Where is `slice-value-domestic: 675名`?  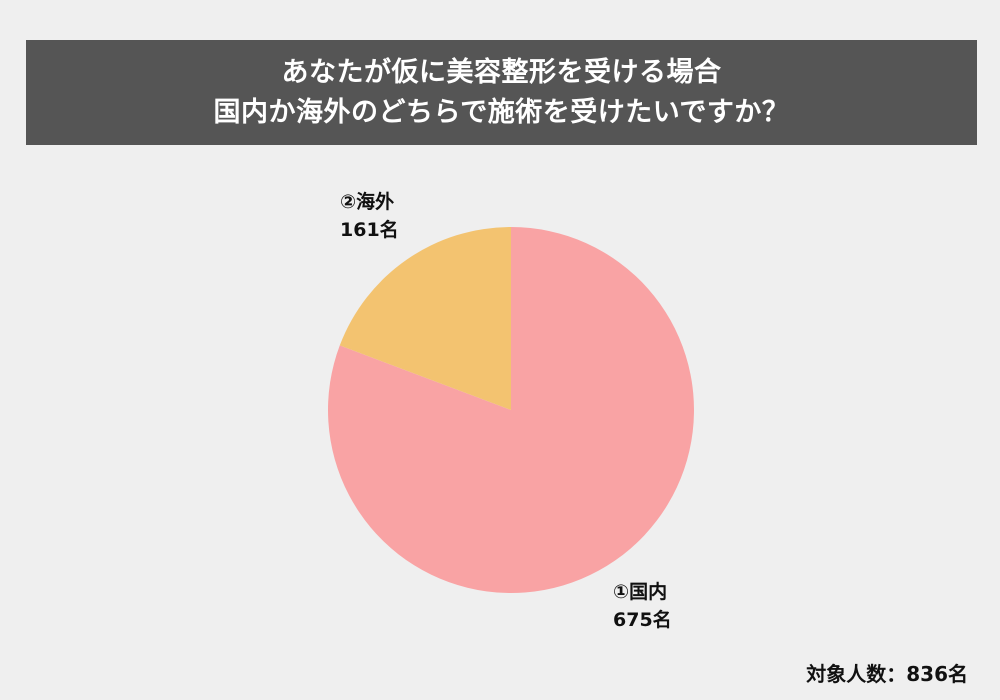
slice-value-domestic: 675名 is located at coordinates (642, 620).